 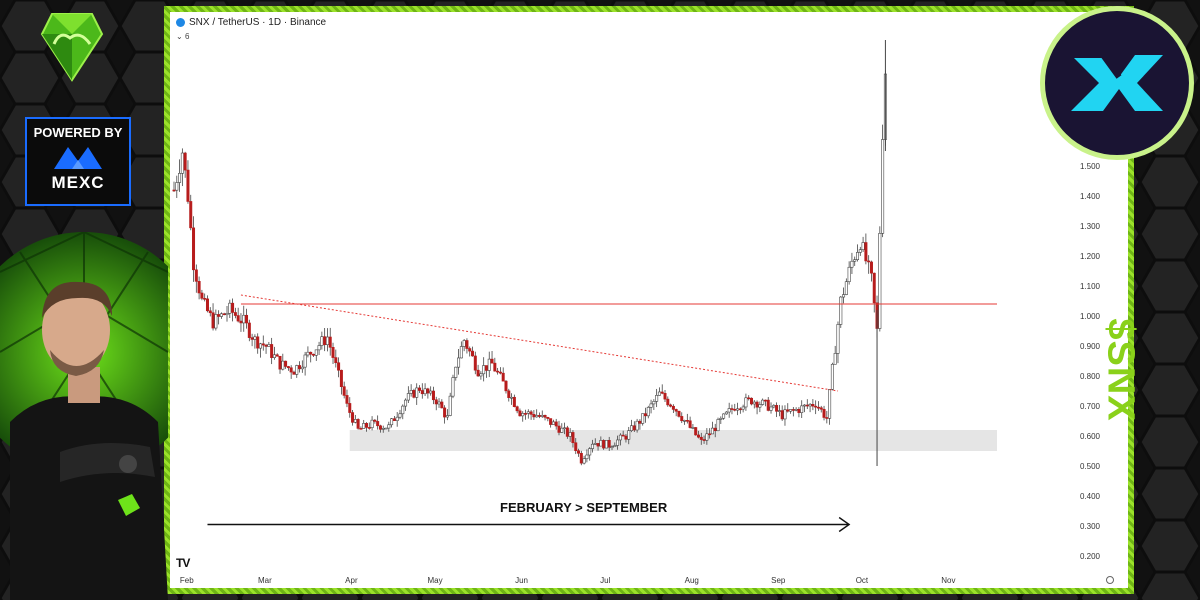 What do you see at coordinates (844, 524) in the screenshot?
I see `arrow-head-icon` at bounding box center [844, 524].